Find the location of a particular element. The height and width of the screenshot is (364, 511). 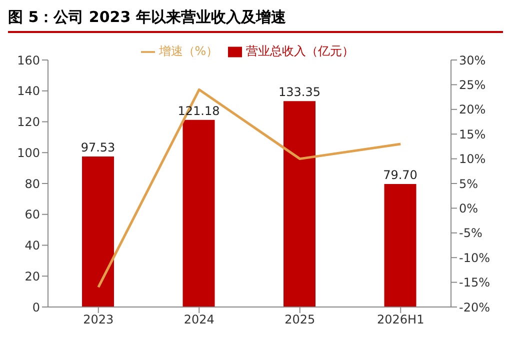

y2-tick-label: 30% is located at coordinates (472, 60).